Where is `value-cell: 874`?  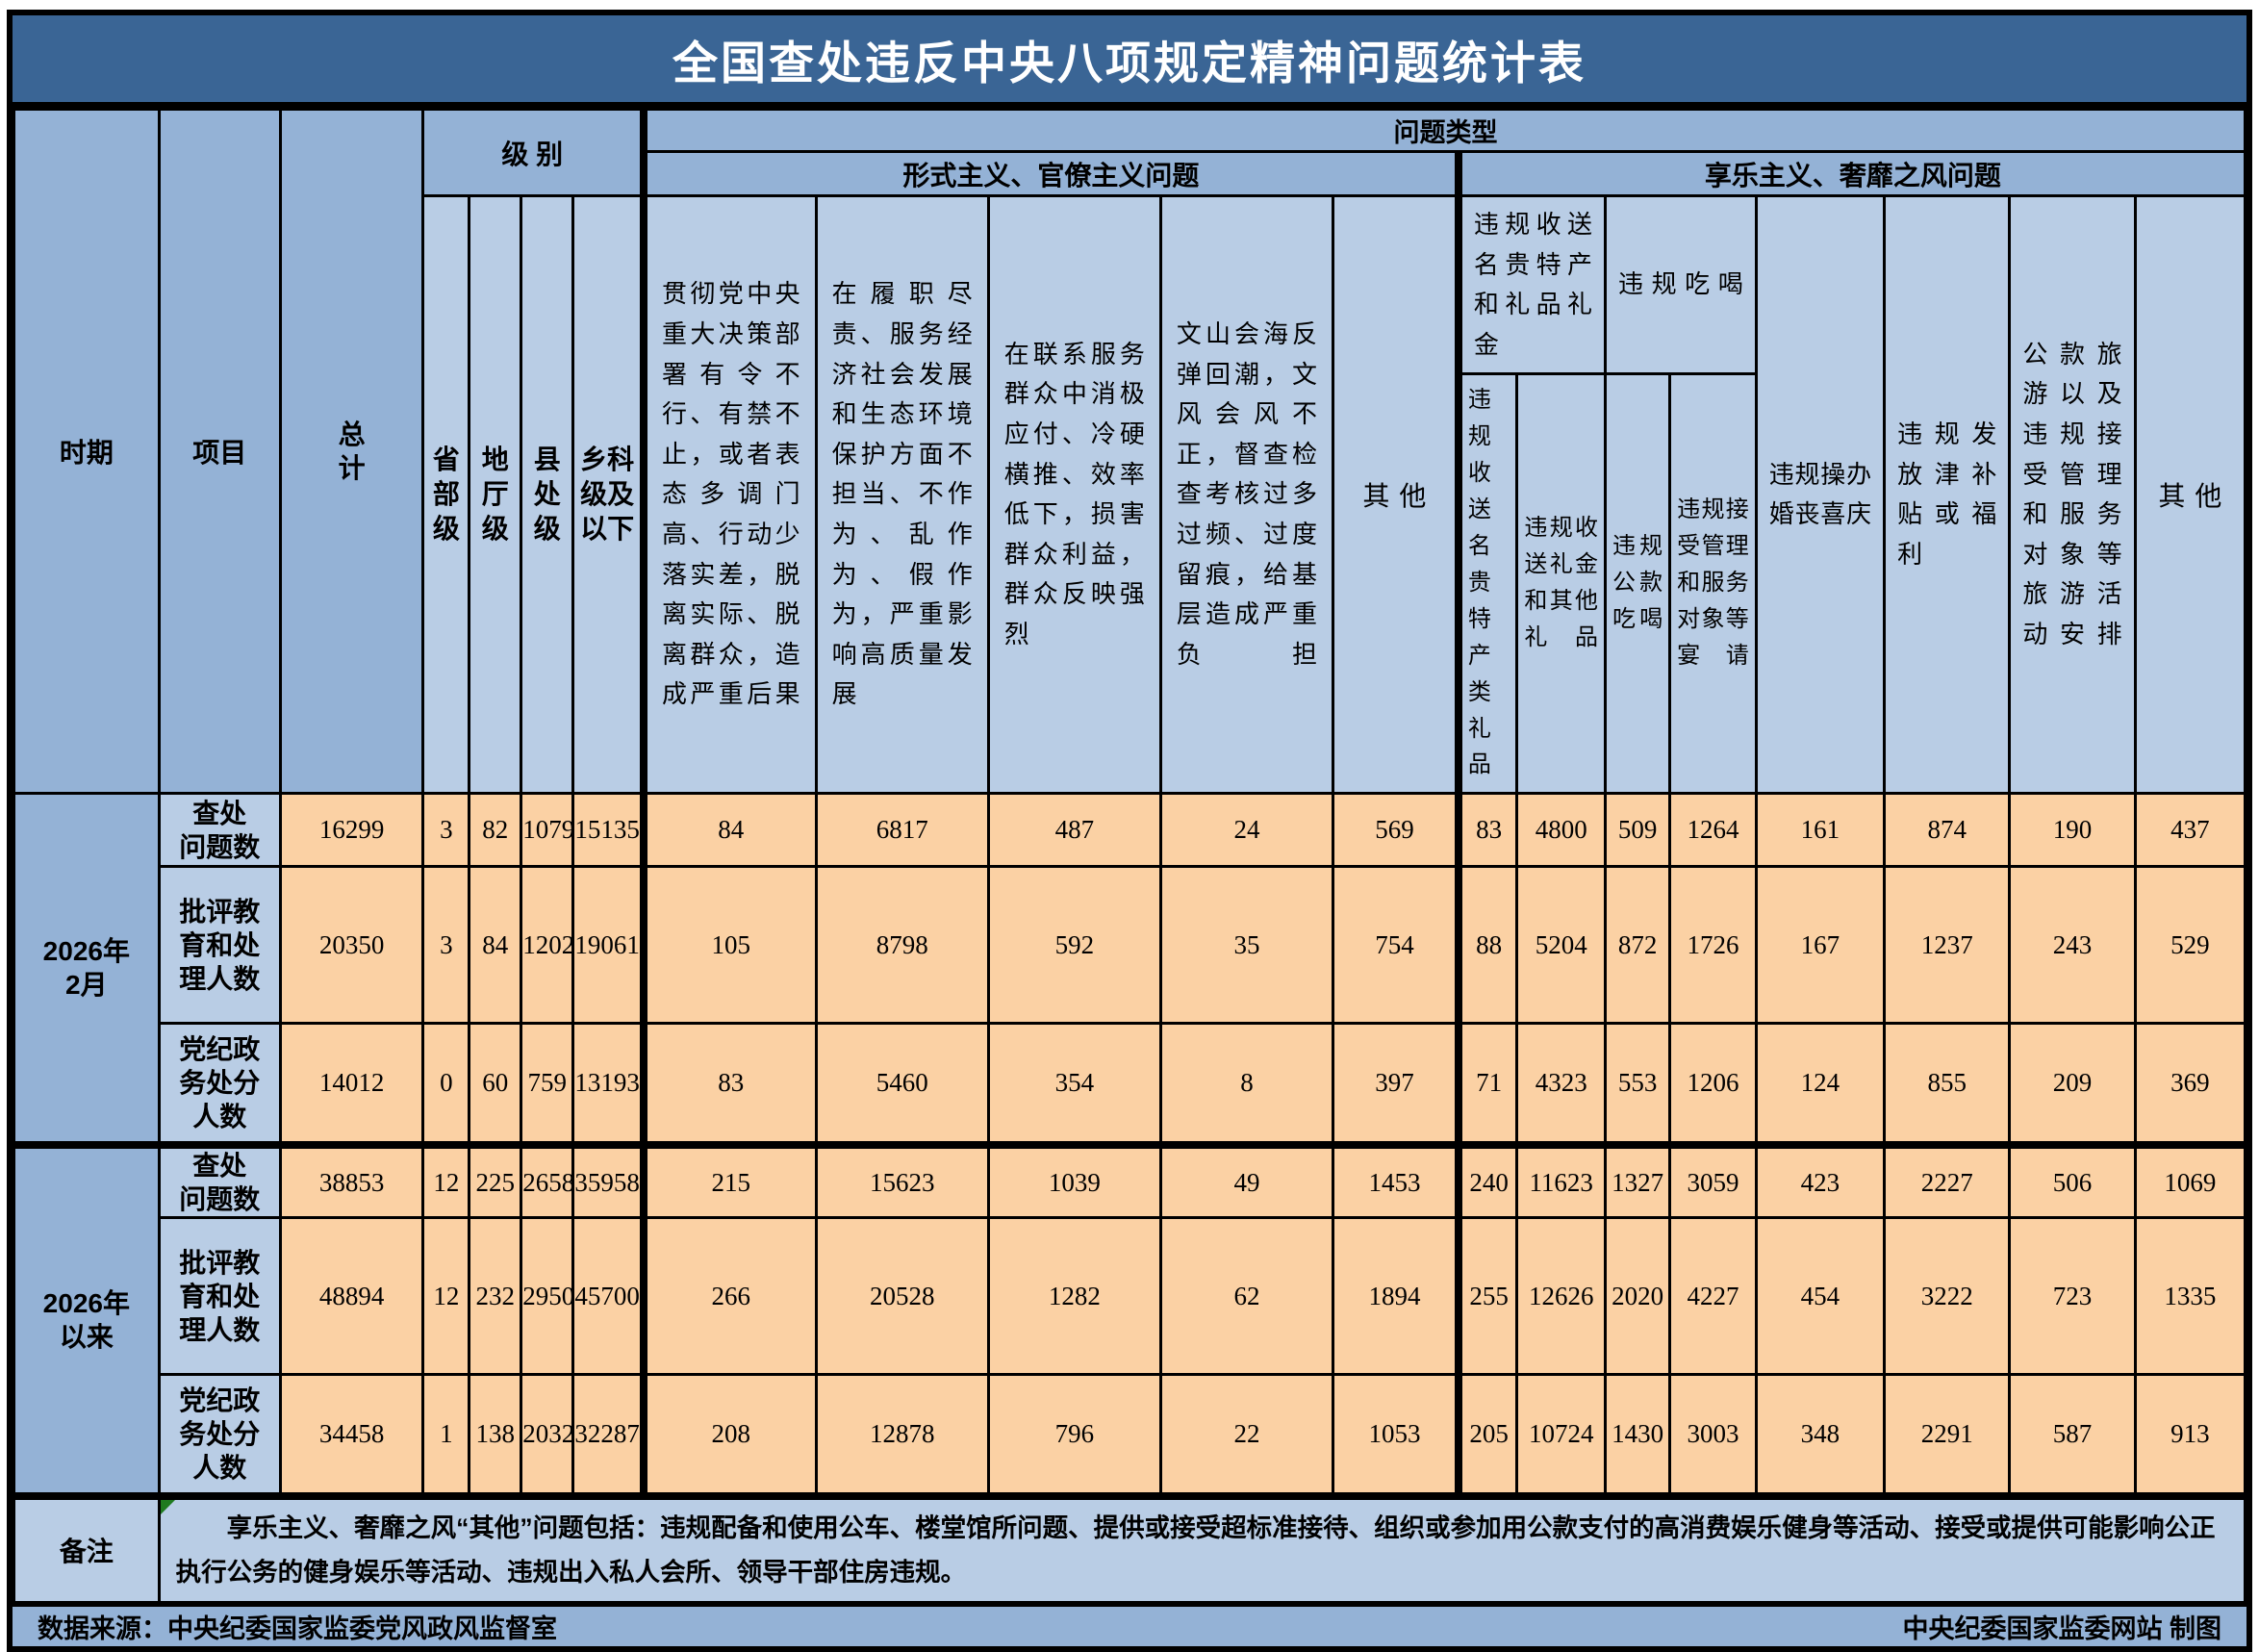 value-cell: 874 is located at coordinates (1947, 830).